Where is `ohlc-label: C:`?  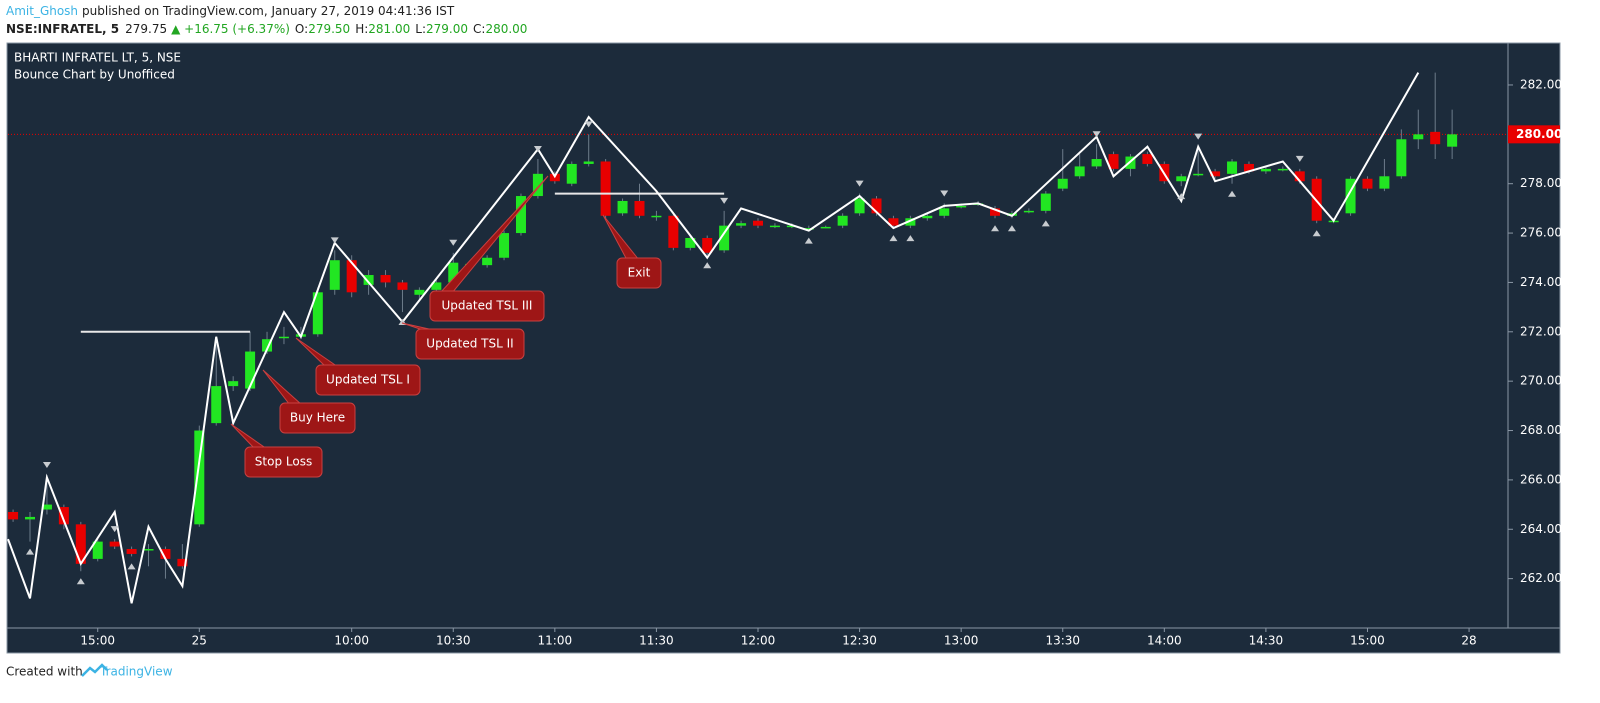
ohlc-label: C: is located at coordinates (479, 29).